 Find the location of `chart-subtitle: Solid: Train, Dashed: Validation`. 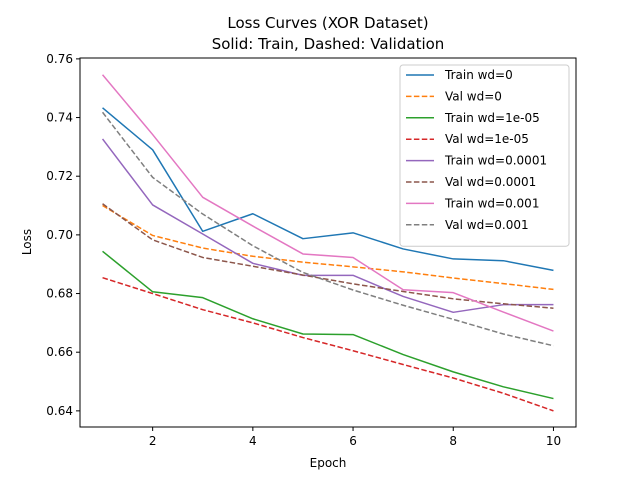

chart-subtitle: Solid: Train, Dashed: Validation is located at coordinates (328, 44).